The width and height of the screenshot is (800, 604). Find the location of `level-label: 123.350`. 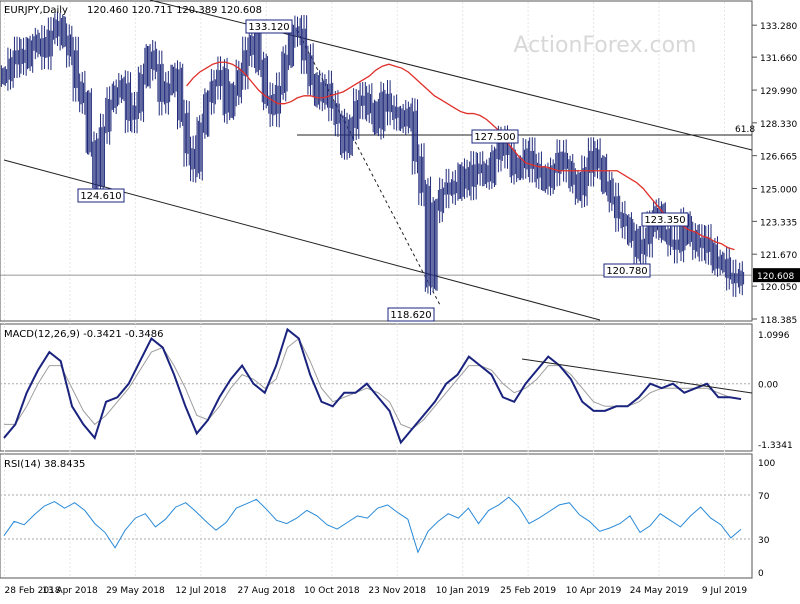

level-label: 123.350 is located at coordinates (664, 220).